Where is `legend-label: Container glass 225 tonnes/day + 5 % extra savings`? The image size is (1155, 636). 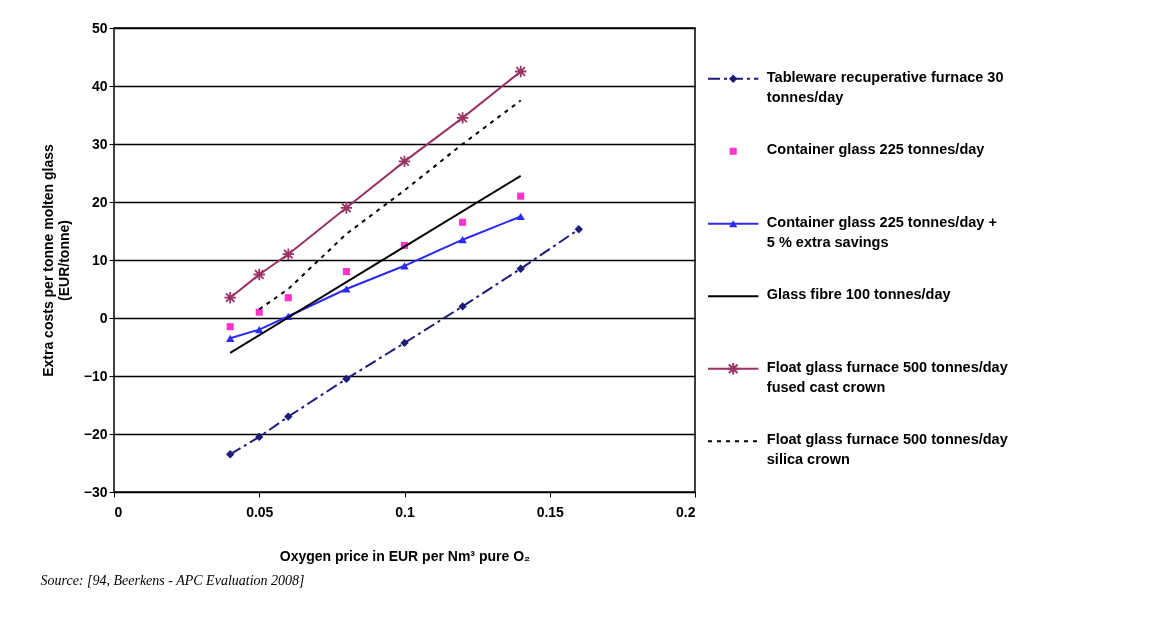
legend-label: Container glass 225 tonnes/day + 5 % extra savings is located at coordinates (881, 231).